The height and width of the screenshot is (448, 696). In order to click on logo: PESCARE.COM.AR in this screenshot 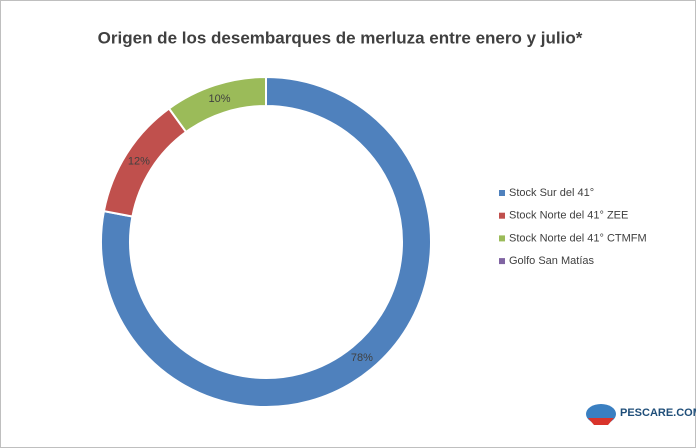, I will do `click(641, 414)`.